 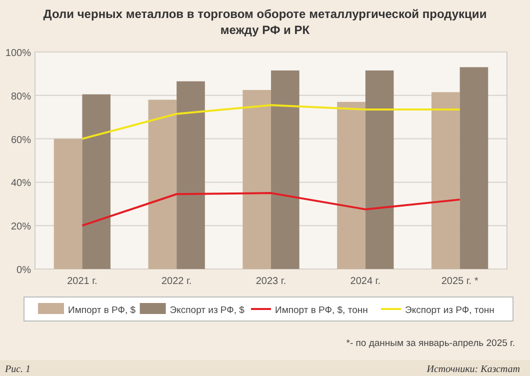 What do you see at coordinates (449, 310) in the screenshot?
I see `legend-label: Экспорт из РФ, тонн` at bounding box center [449, 310].